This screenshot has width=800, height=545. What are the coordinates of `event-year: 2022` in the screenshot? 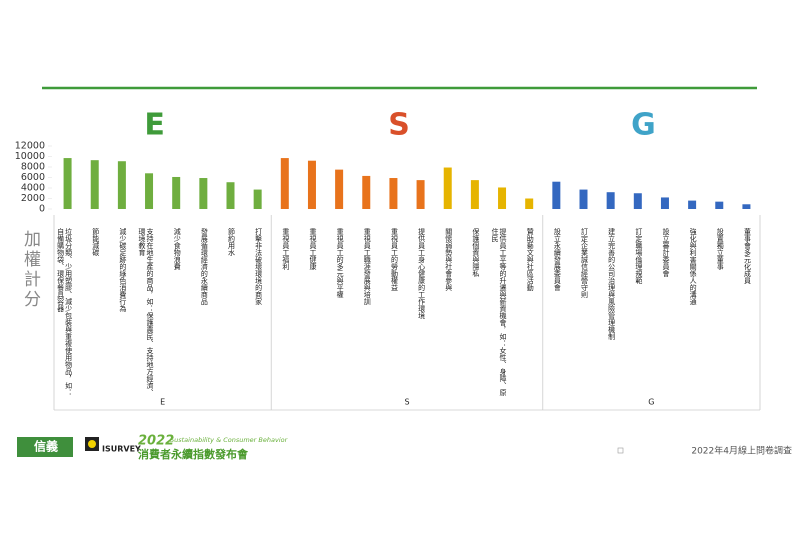 It's located at (156, 441).